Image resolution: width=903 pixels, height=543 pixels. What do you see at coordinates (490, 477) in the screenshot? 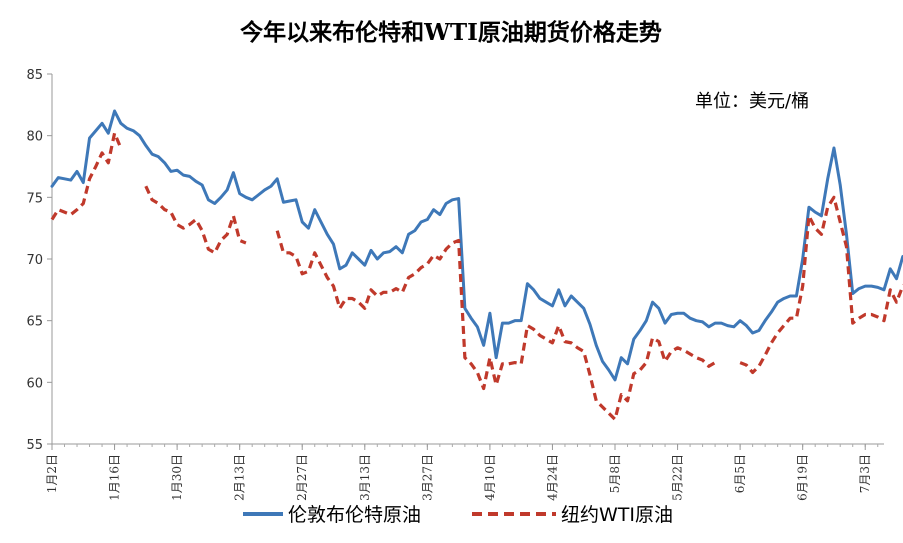
I see `x-tick-label: 4月10日` at bounding box center [490, 477].